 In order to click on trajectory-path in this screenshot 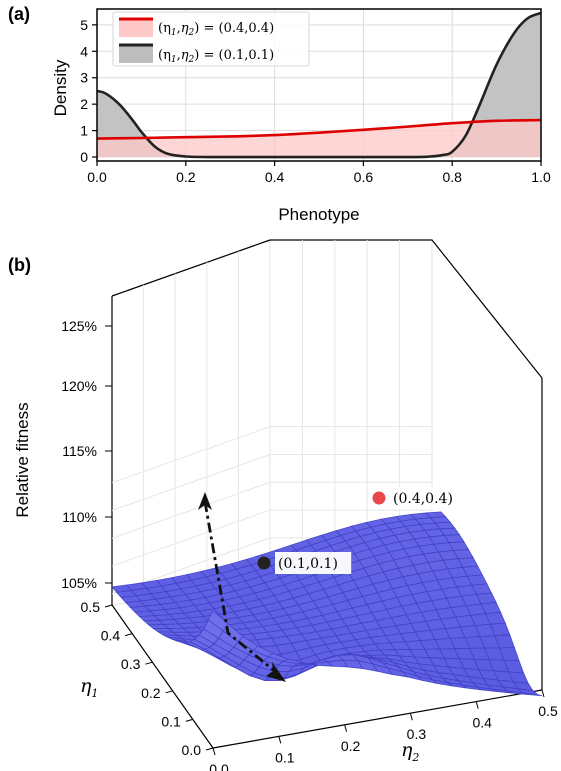, I will do `click(240, 588)`.